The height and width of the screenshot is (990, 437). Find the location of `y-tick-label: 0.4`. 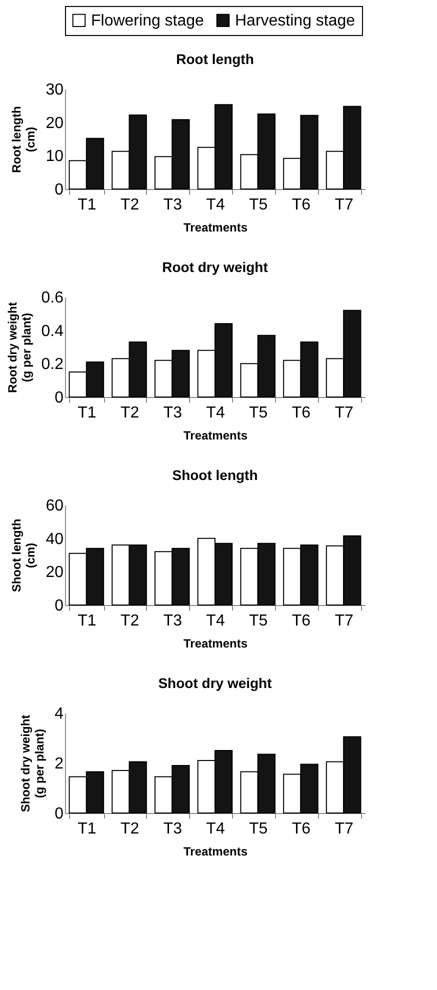

y-tick-label: 0.4 is located at coordinates (52, 331).